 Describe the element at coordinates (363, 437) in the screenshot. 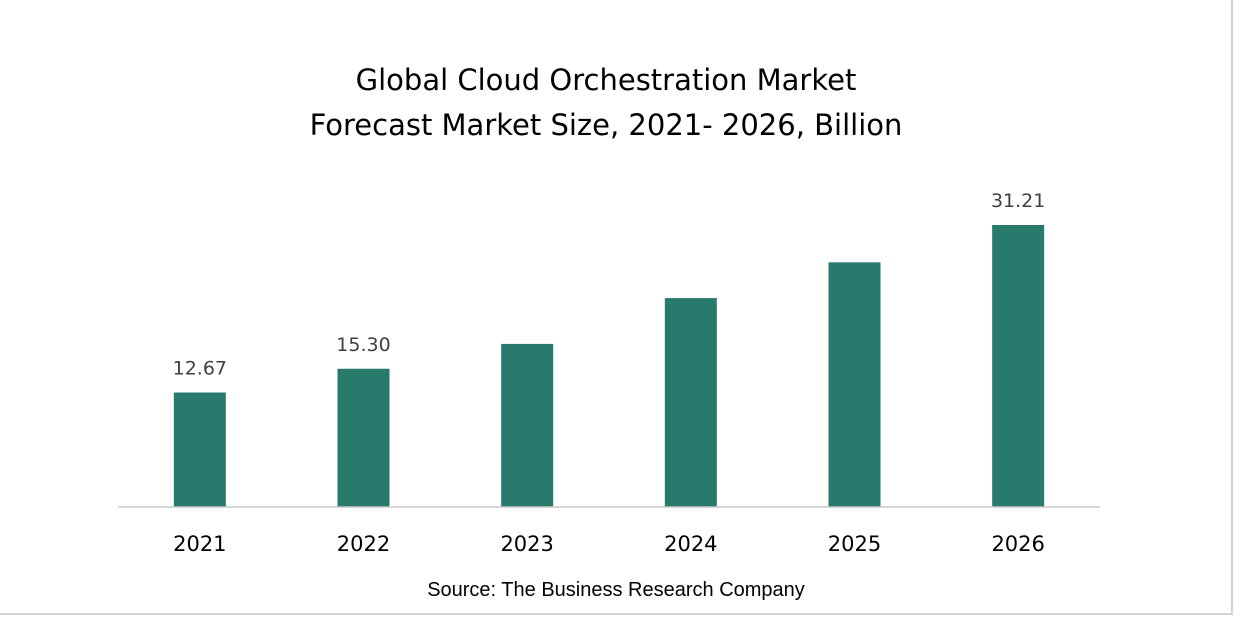

I see `bar-2022` at that location.